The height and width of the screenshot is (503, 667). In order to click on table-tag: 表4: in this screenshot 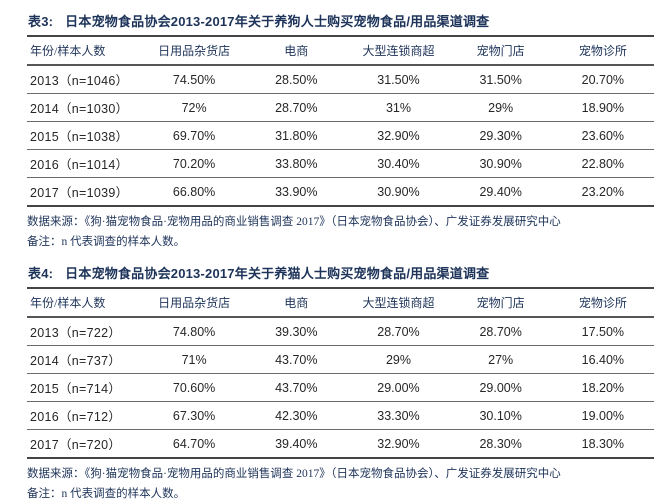, I will do `click(41, 274)`.